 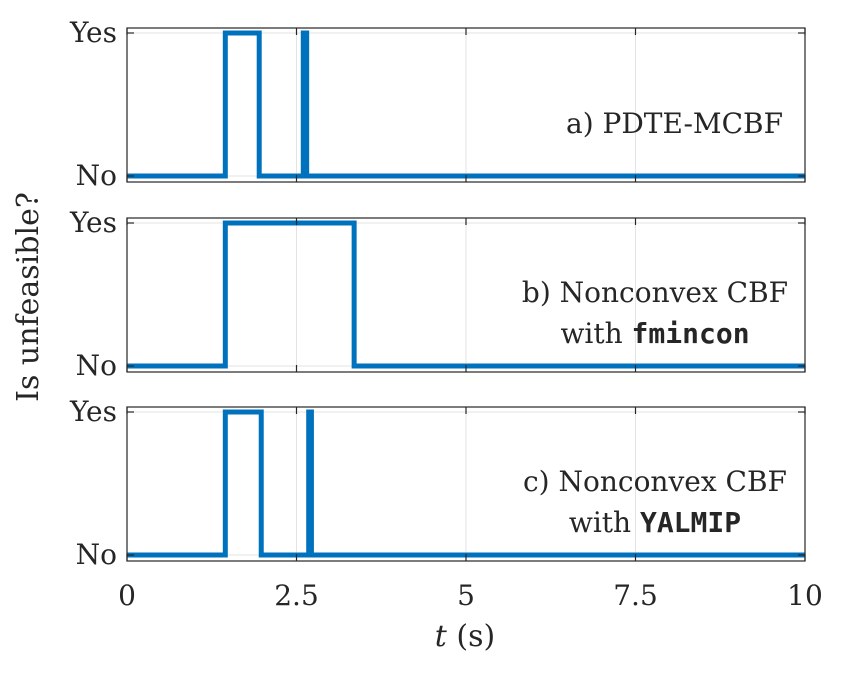 I want to click on x-tick-label: 7.5, so click(x=635, y=595).